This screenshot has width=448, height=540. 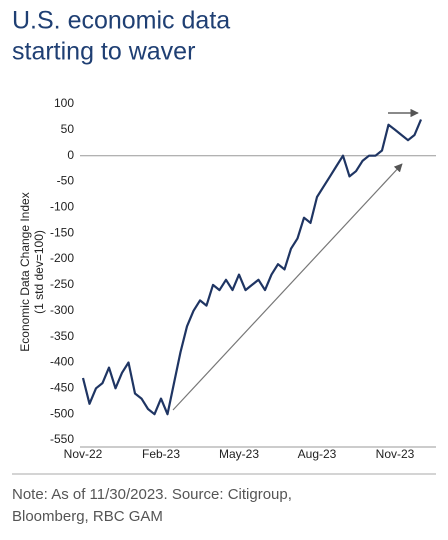 What do you see at coordinates (62, 387) in the screenshot?
I see `y-tick-label: -450` at bounding box center [62, 387].